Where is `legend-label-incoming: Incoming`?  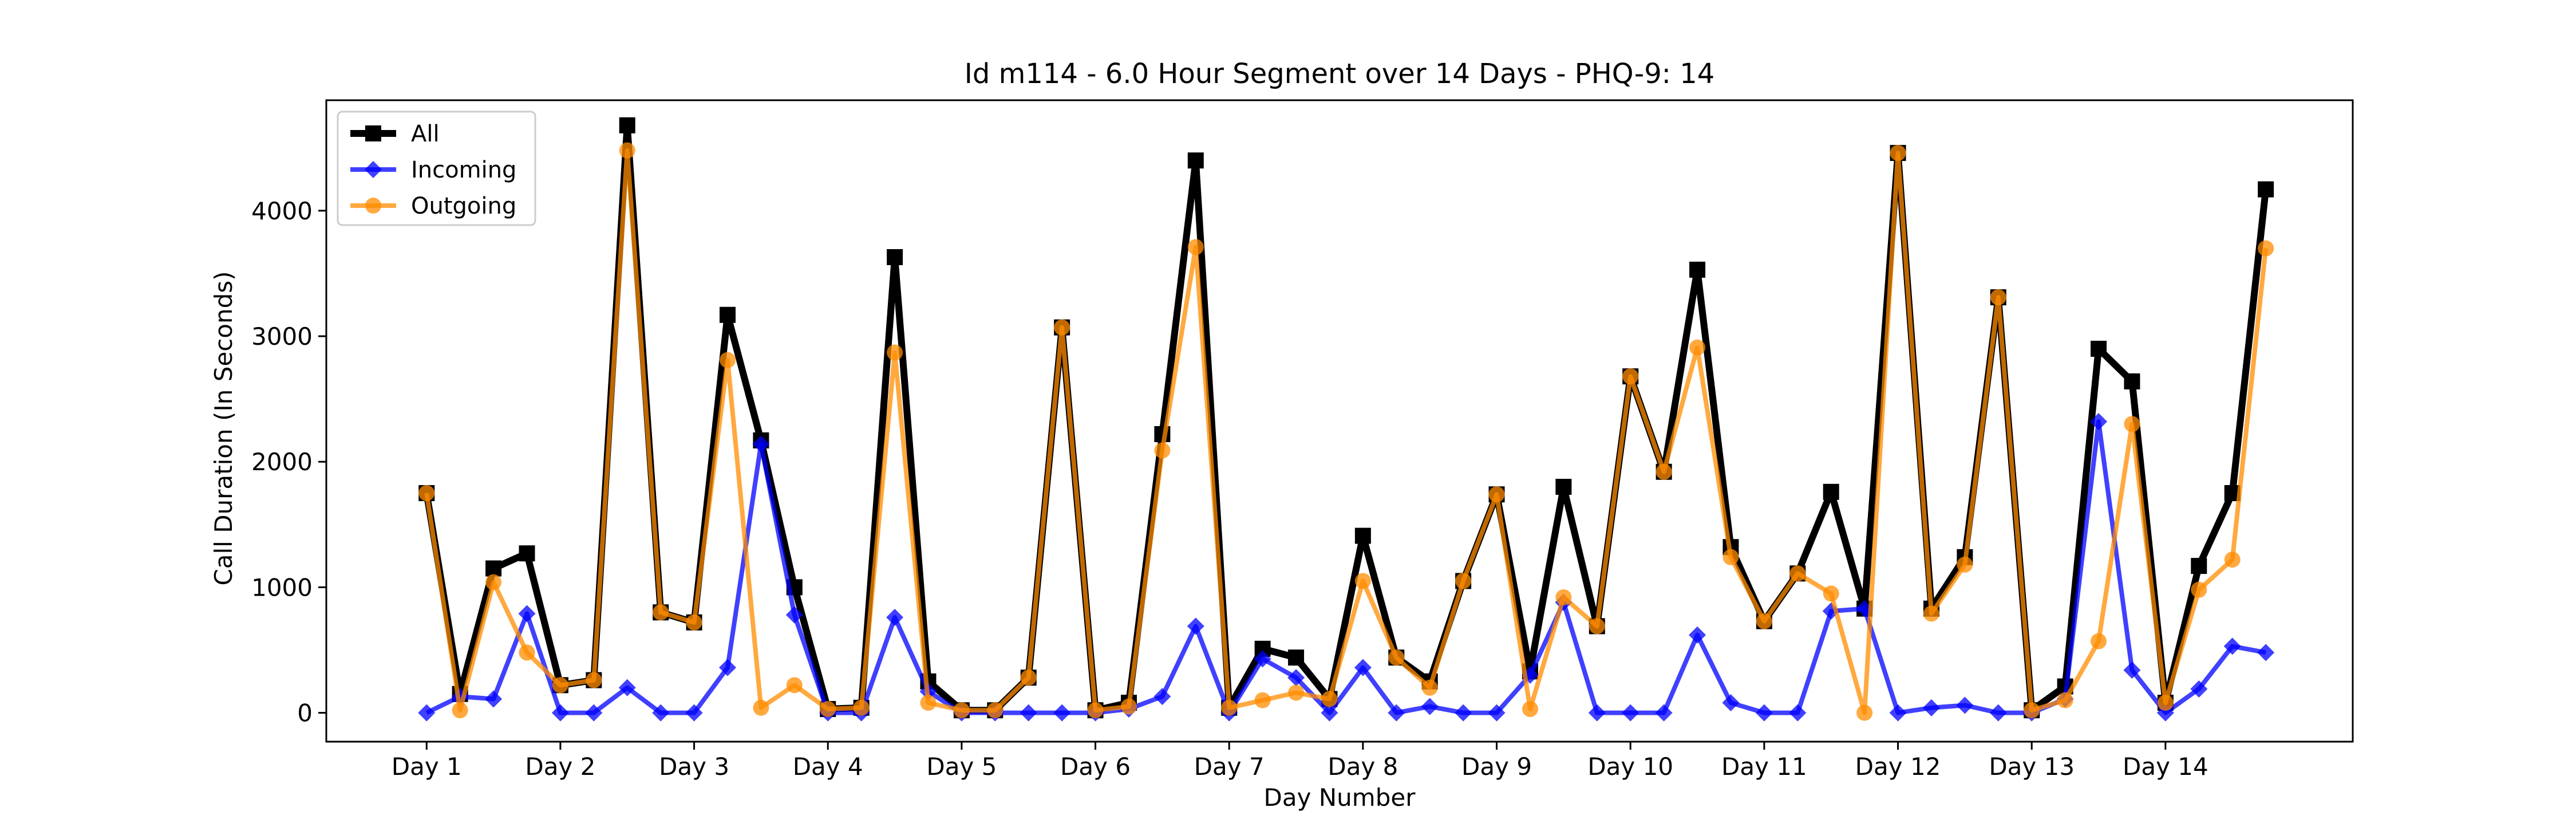 legend-label-incoming: Incoming is located at coordinates (463, 170).